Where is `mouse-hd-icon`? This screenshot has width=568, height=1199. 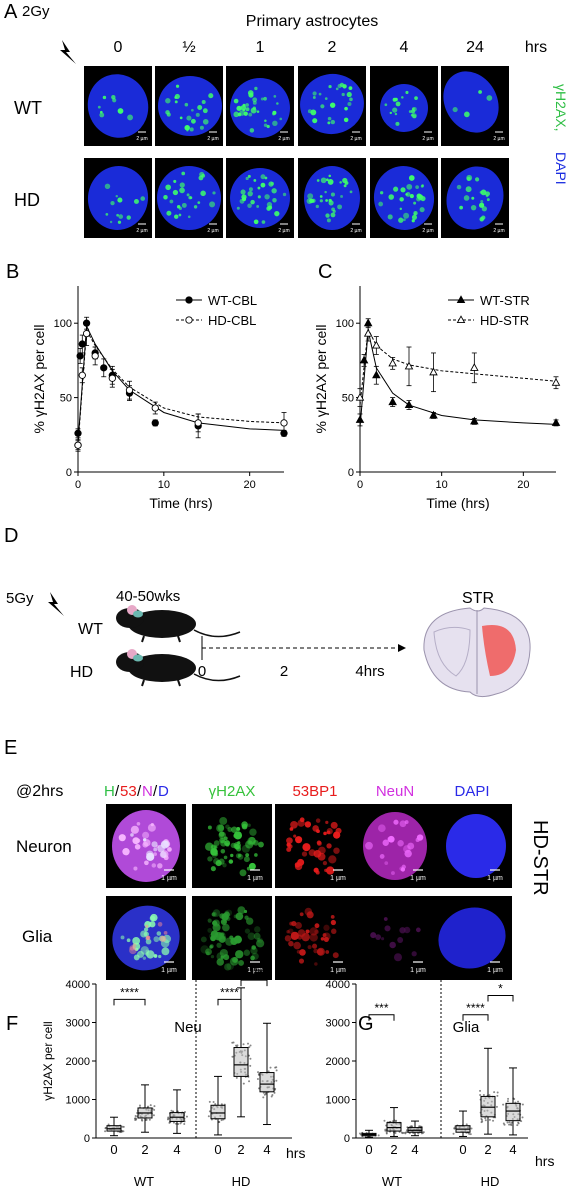 mouse-hd-icon is located at coordinates (178, 668).